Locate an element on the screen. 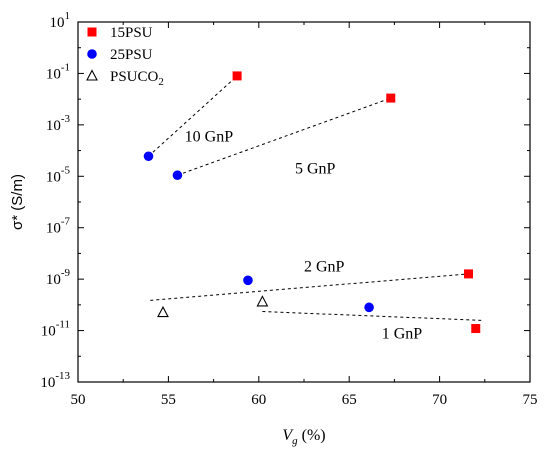  x-tick-label: 65 is located at coordinates (349, 400).